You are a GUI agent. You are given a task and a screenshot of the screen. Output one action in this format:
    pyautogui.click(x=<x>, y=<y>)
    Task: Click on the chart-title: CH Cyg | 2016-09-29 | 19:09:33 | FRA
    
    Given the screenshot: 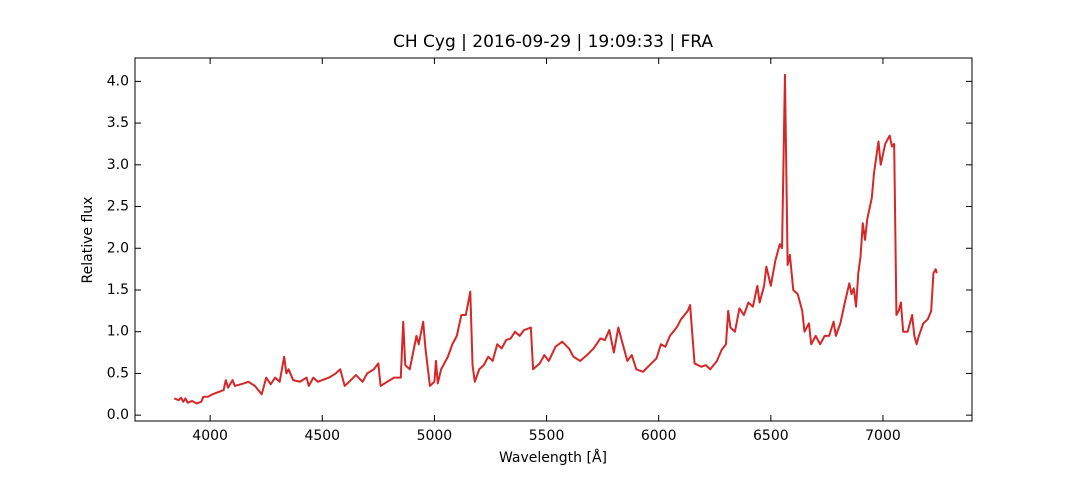 What is the action you would take?
    pyautogui.click(x=553, y=42)
    